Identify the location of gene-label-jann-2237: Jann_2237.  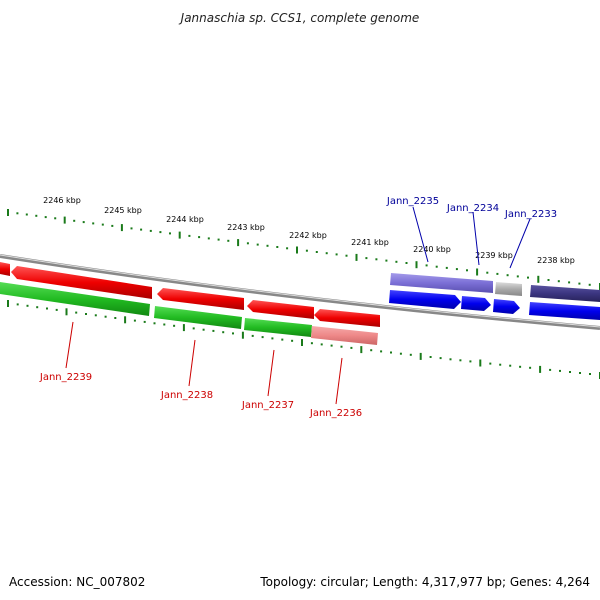
(267, 405).